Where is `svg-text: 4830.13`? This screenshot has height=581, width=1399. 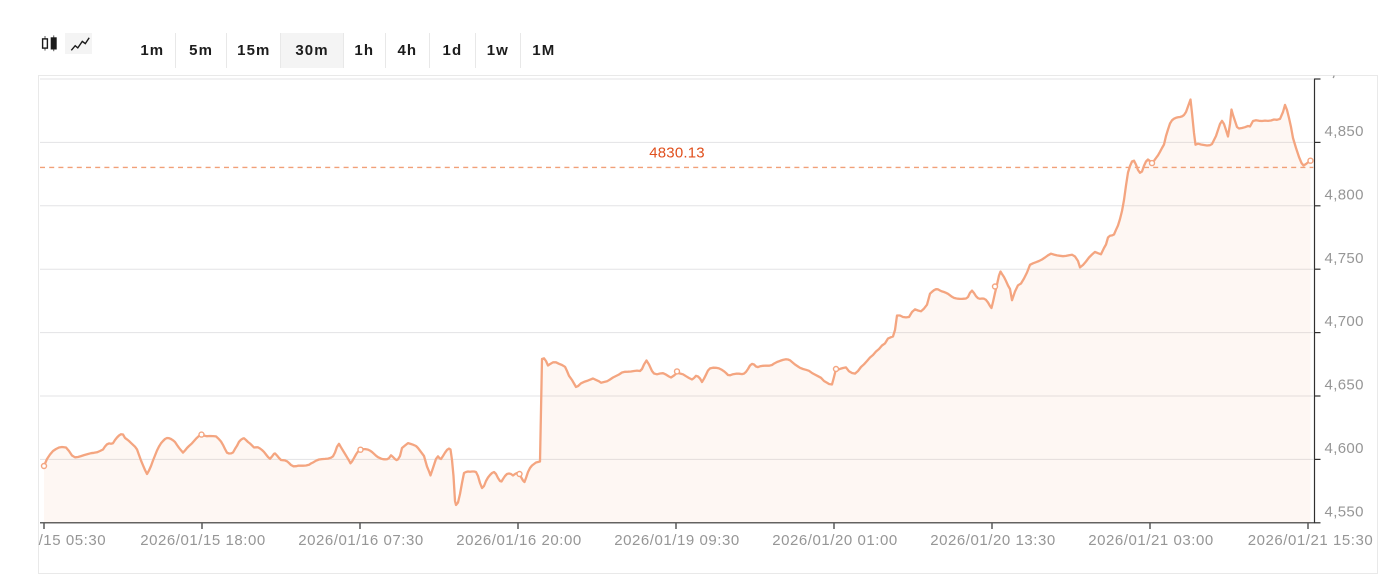 svg-text: 4830.13 is located at coordinates (677, 152).